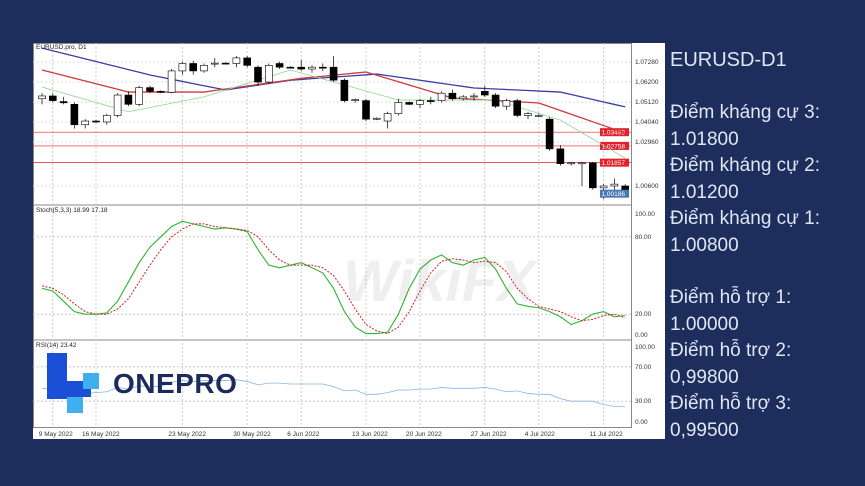  What do you see at coordinates (175, 383) in the screenshot?
I see `onepro-logo-text: ONEPRO` at bounding box center [175, 383].